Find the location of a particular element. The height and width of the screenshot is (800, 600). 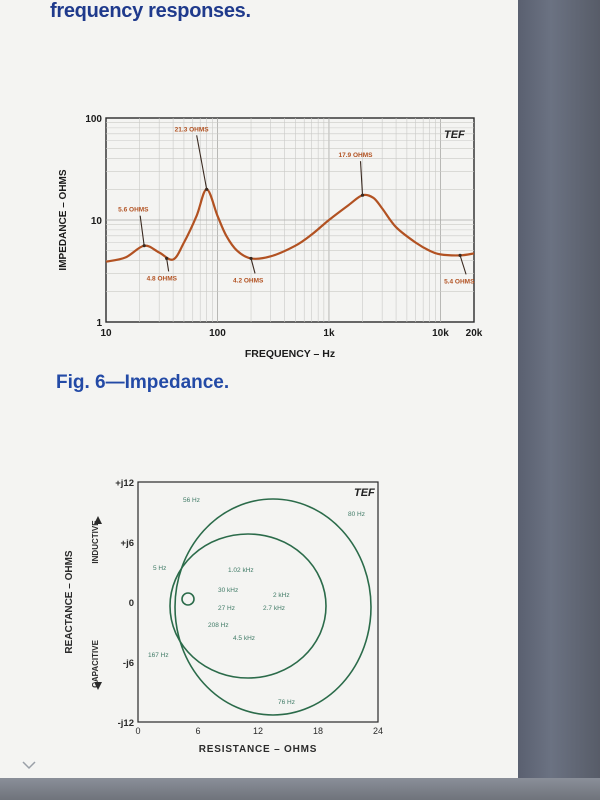

x-tick-label: 10k is located at coordinates (440, 333).